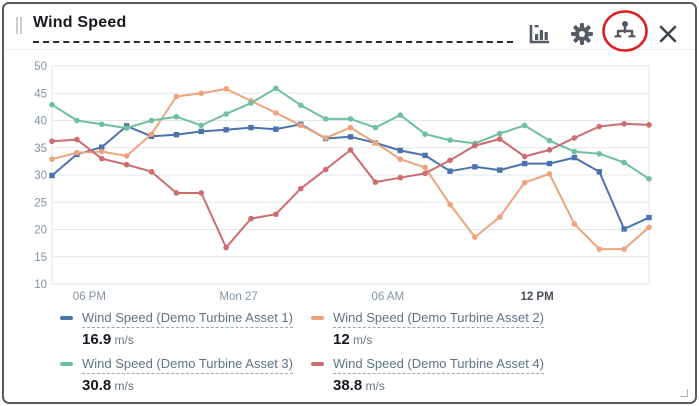 The width and height of the screenshot is (699, 406). What do you see at coordinates (582, 34) in the screenshot?
I see `gear-icon` at bounding box center [582, 34].